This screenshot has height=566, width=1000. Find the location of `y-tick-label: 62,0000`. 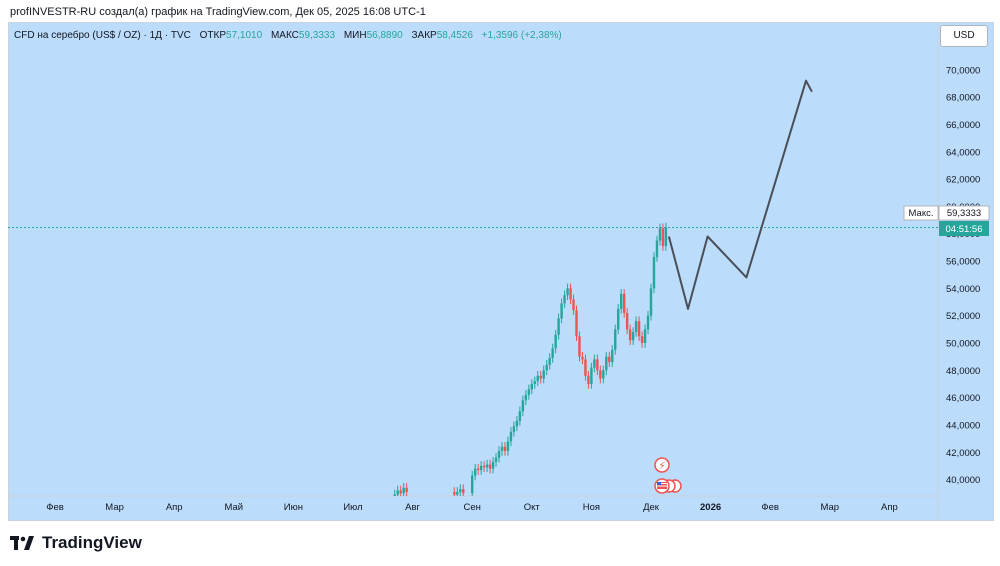

y-tick-label: 62,0000 is located at coordinates (963, 180).